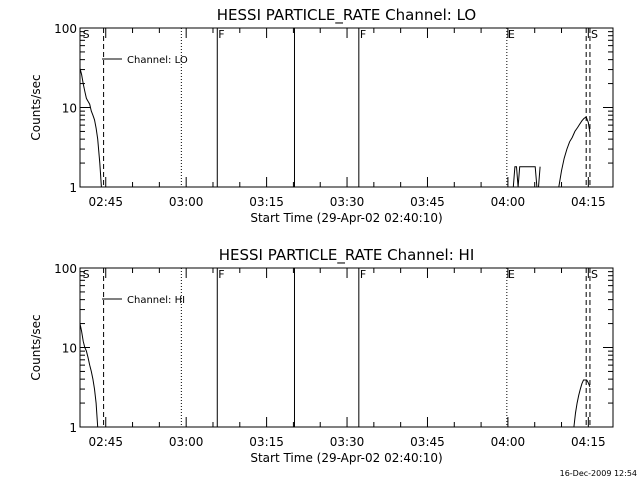 This screenshot has height=480, width=640. I want to click on chart-title: HESSI PARTICLE_RATE Channel: LO, so click(346, 15).